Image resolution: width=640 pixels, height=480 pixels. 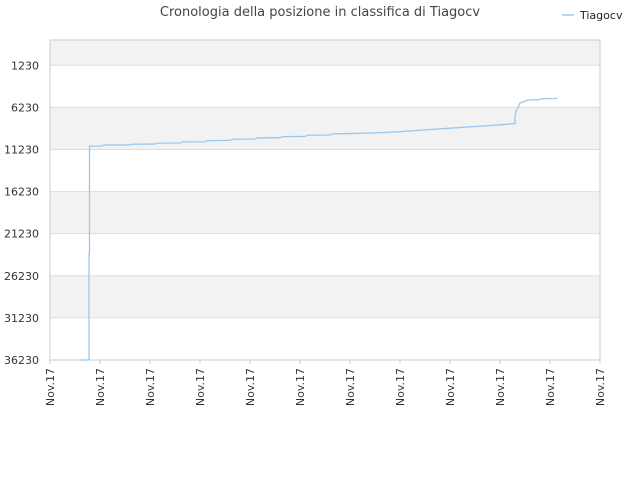 What do you see at coordinates (21, 234) in the screenshot?
I see `y-tick-label: 21230` at bounding box center [21, 234].